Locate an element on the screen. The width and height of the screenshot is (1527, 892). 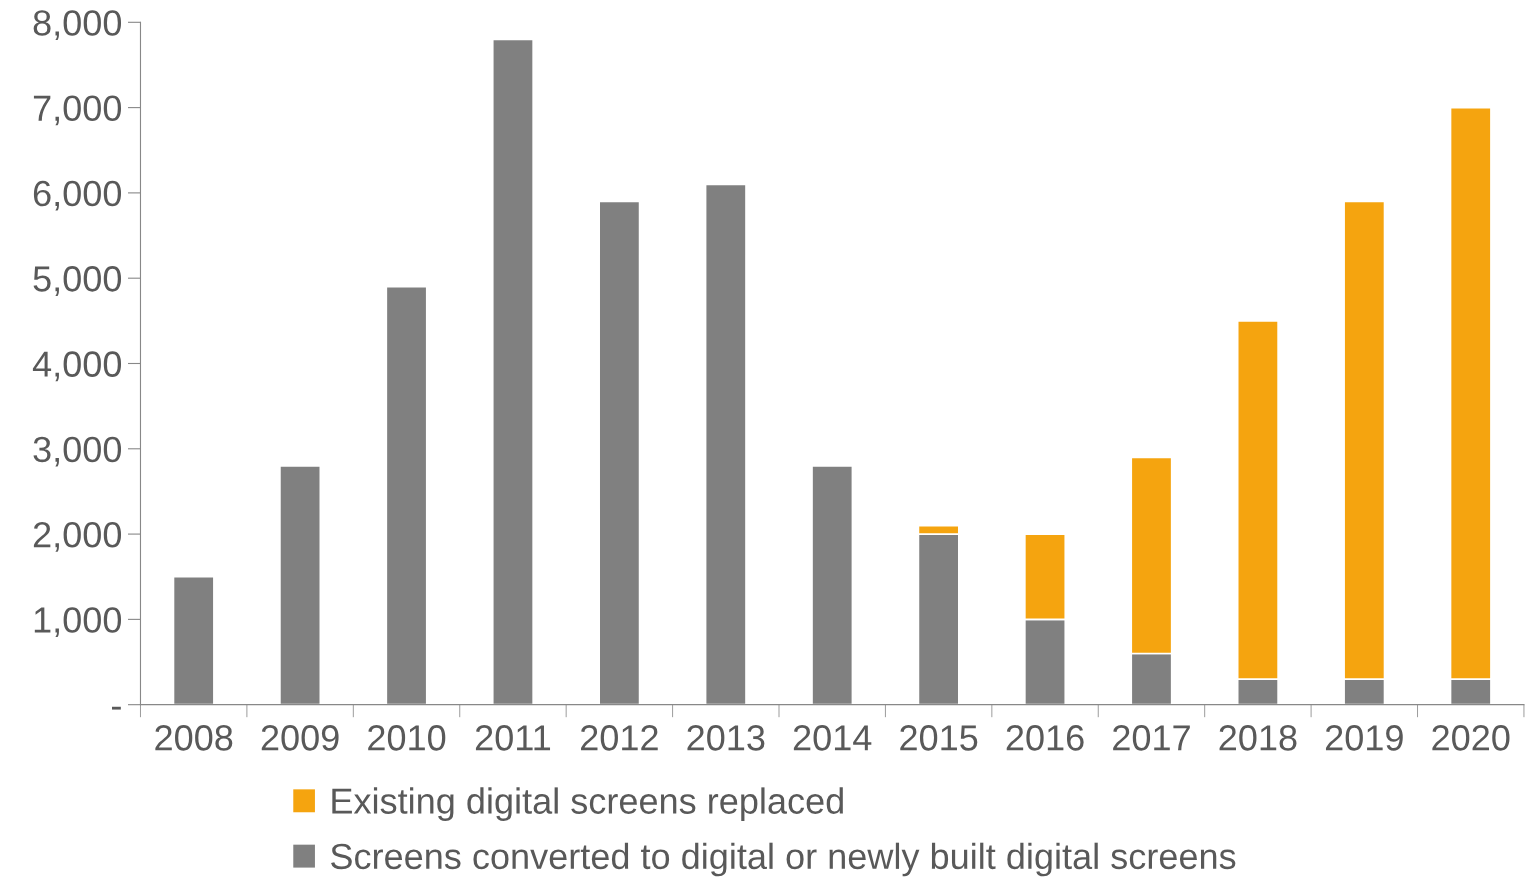
legend-label: Existing digital screens replaced is located at coordinates (587, 804).